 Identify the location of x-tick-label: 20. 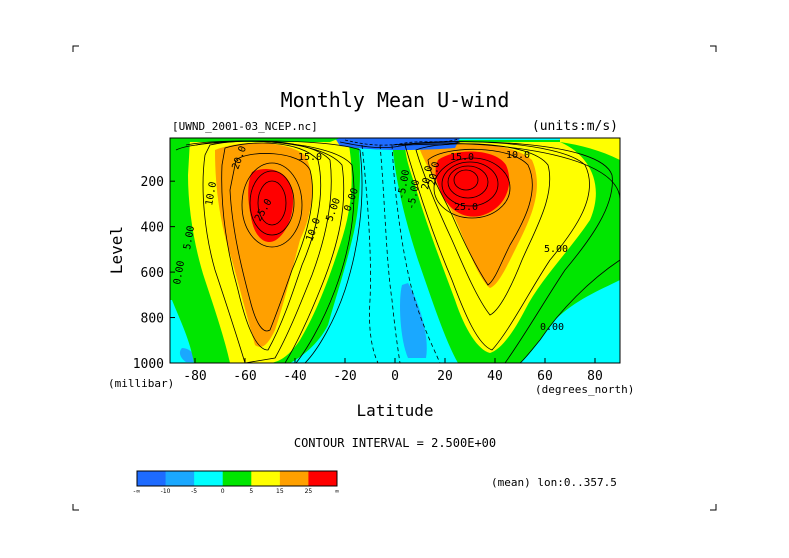
(445, 376).